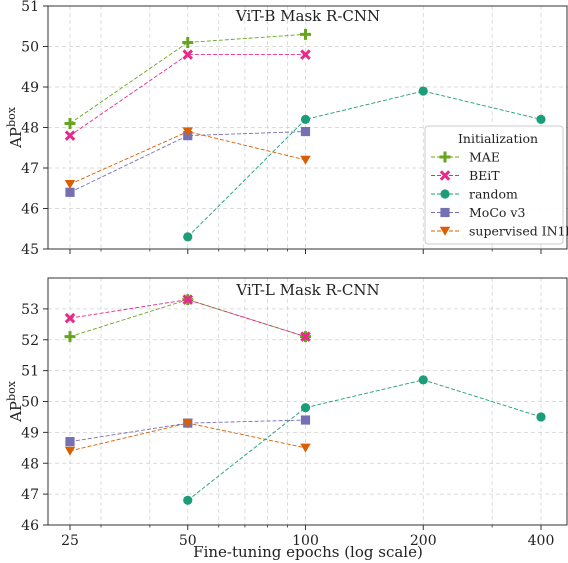 This screenshot has width=568, height=563. I want to click on legend-item: supervised IN1k, so click(499, 231).